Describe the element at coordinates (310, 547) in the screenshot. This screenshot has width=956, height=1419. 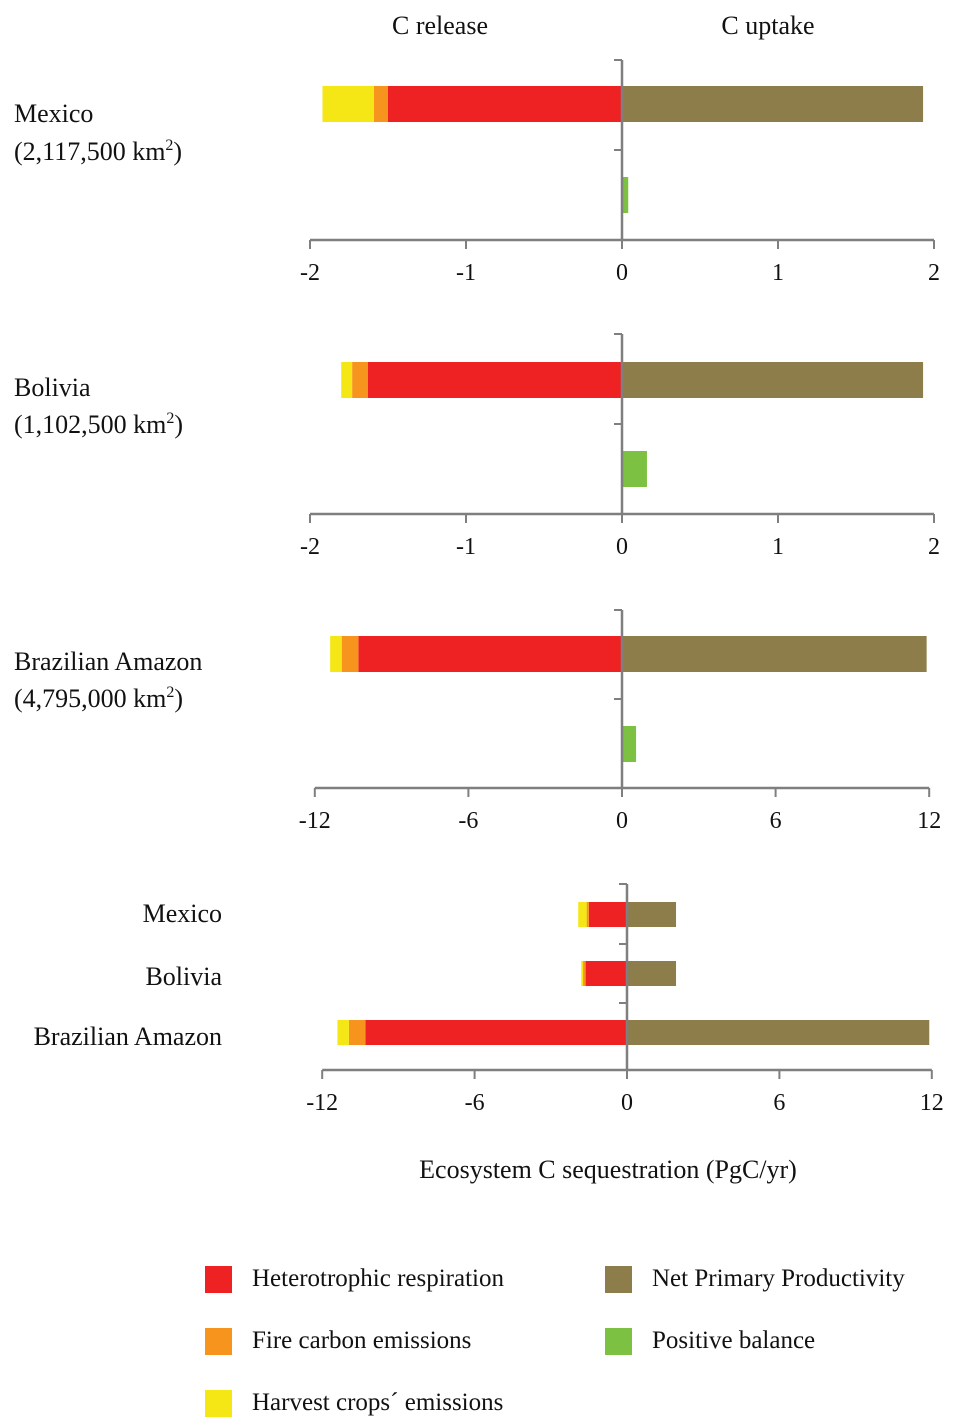
I see `bolivia-x-tick-label: -2` at that location.